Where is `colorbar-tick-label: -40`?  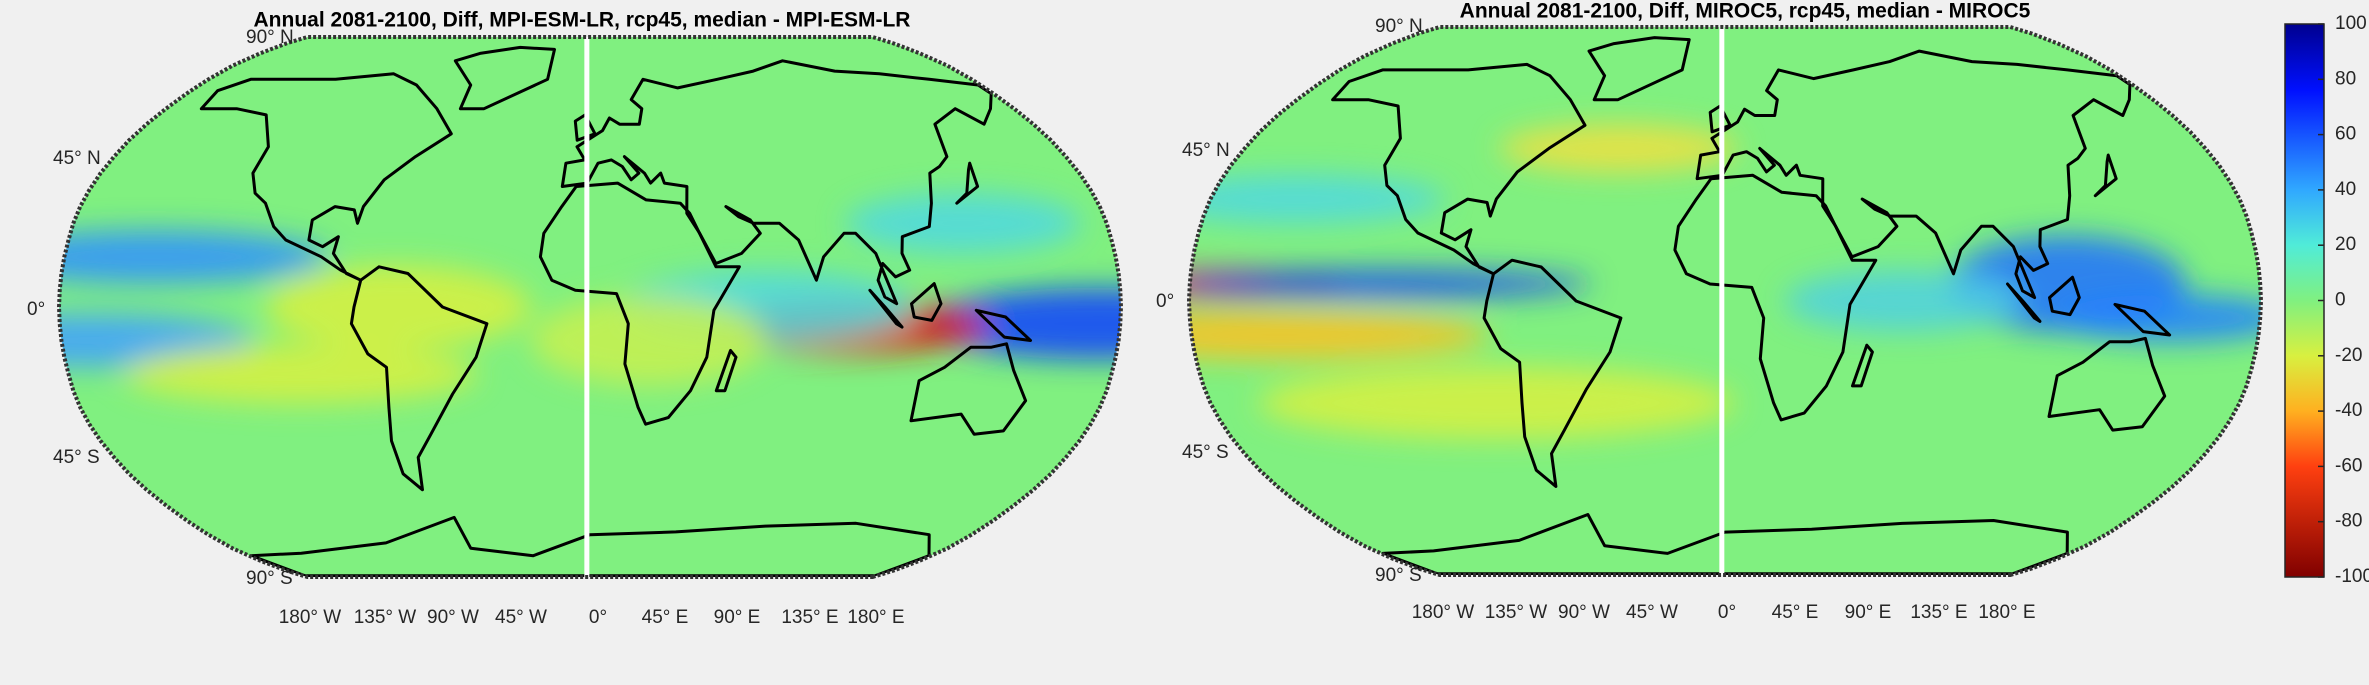
colorbar-tick-label: -40 is located at coordinates (2348, 410).